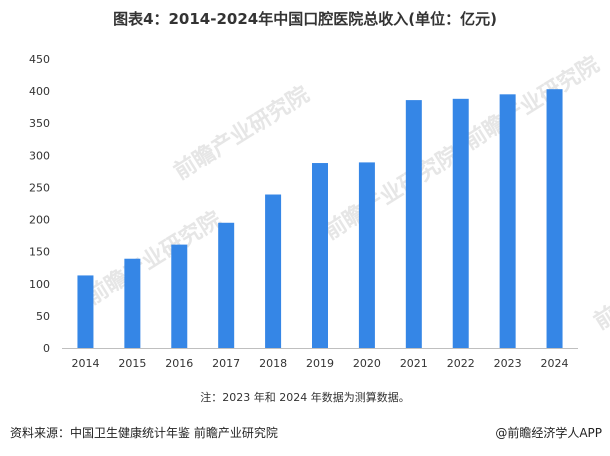 The image size is (610, 456). I want to click on y-tick-label: 450, so click(39, 59).